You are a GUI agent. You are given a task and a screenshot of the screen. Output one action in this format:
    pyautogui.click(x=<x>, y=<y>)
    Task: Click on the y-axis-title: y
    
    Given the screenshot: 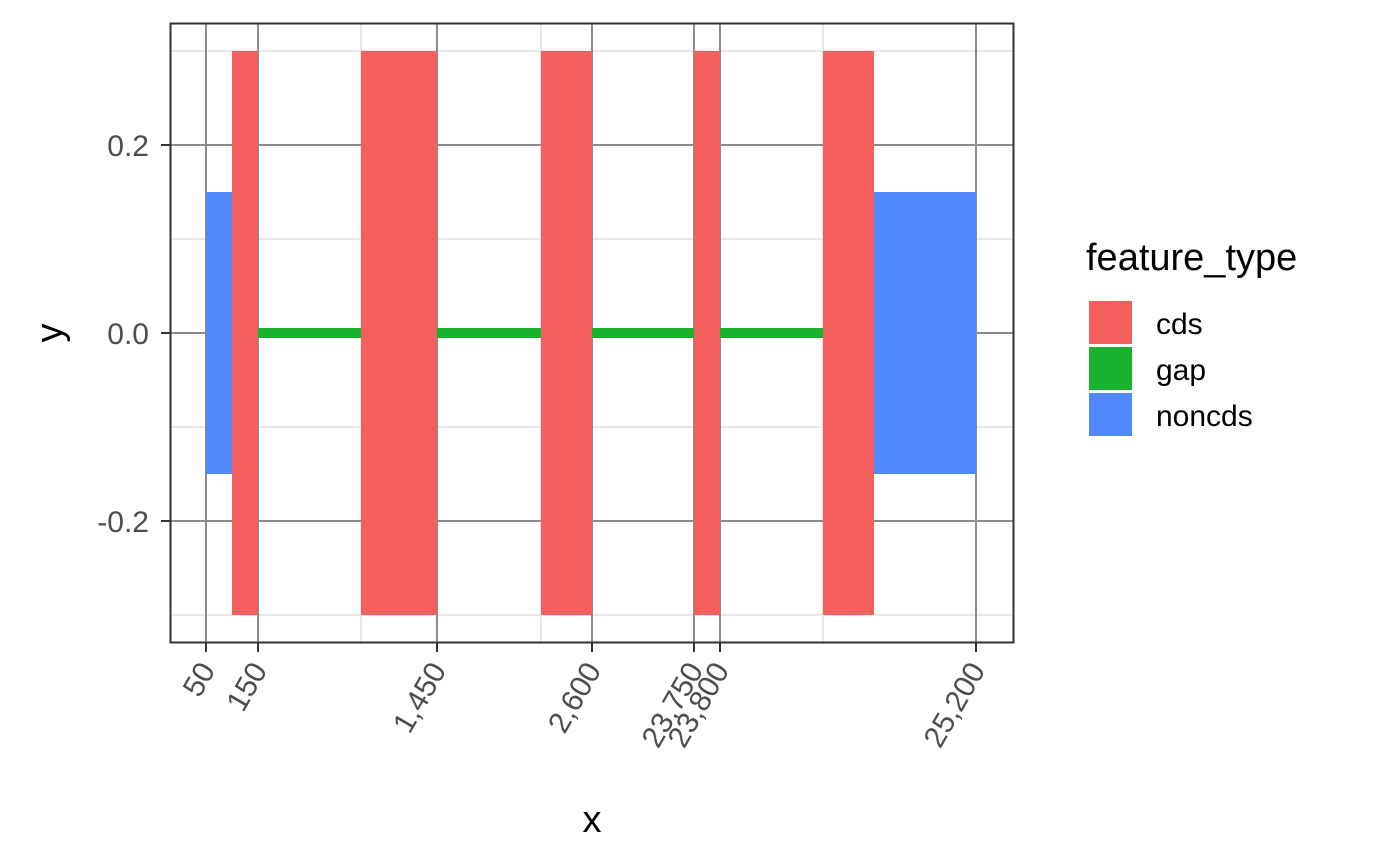 What is the action you would take?
    pyautogui.click(x=50, y=333)
    